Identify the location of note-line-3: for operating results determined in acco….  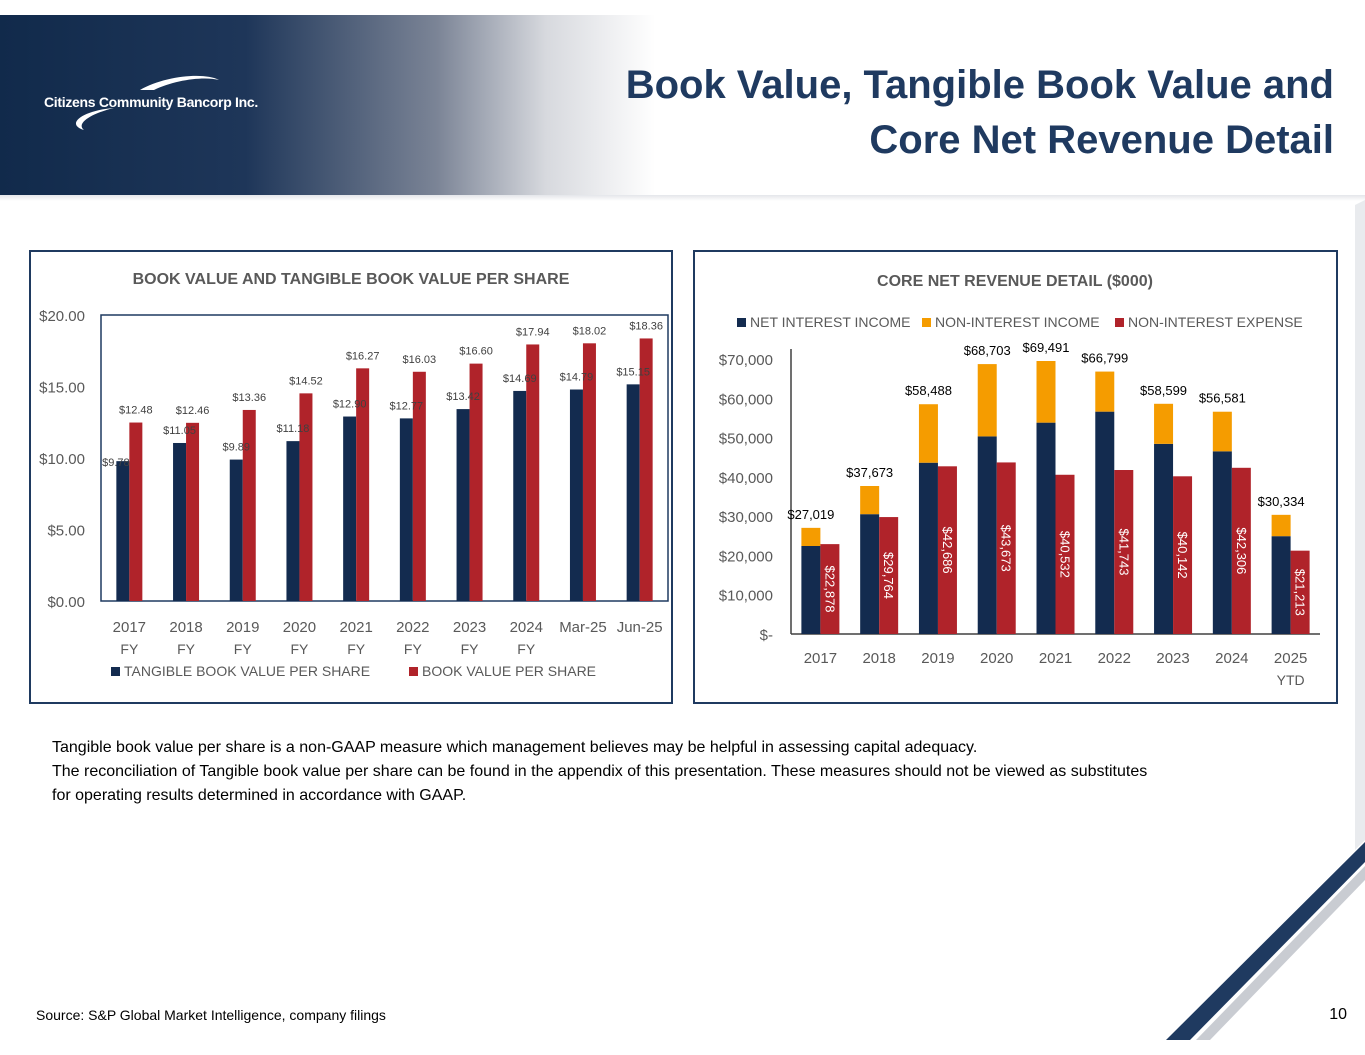
(259, 795).